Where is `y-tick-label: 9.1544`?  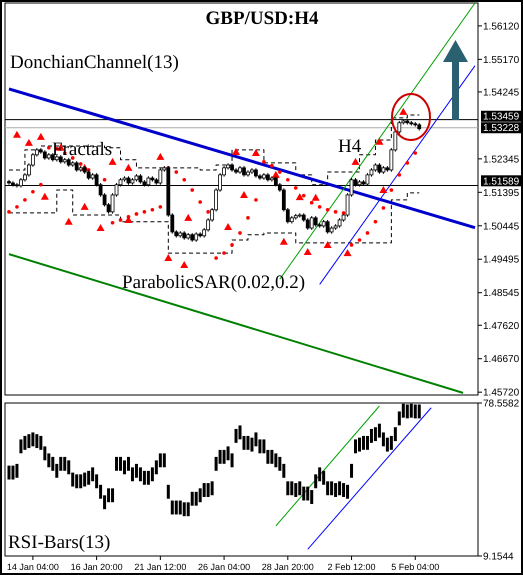 y-tick-label: 9.1544 is located at coordinates (498, 557).